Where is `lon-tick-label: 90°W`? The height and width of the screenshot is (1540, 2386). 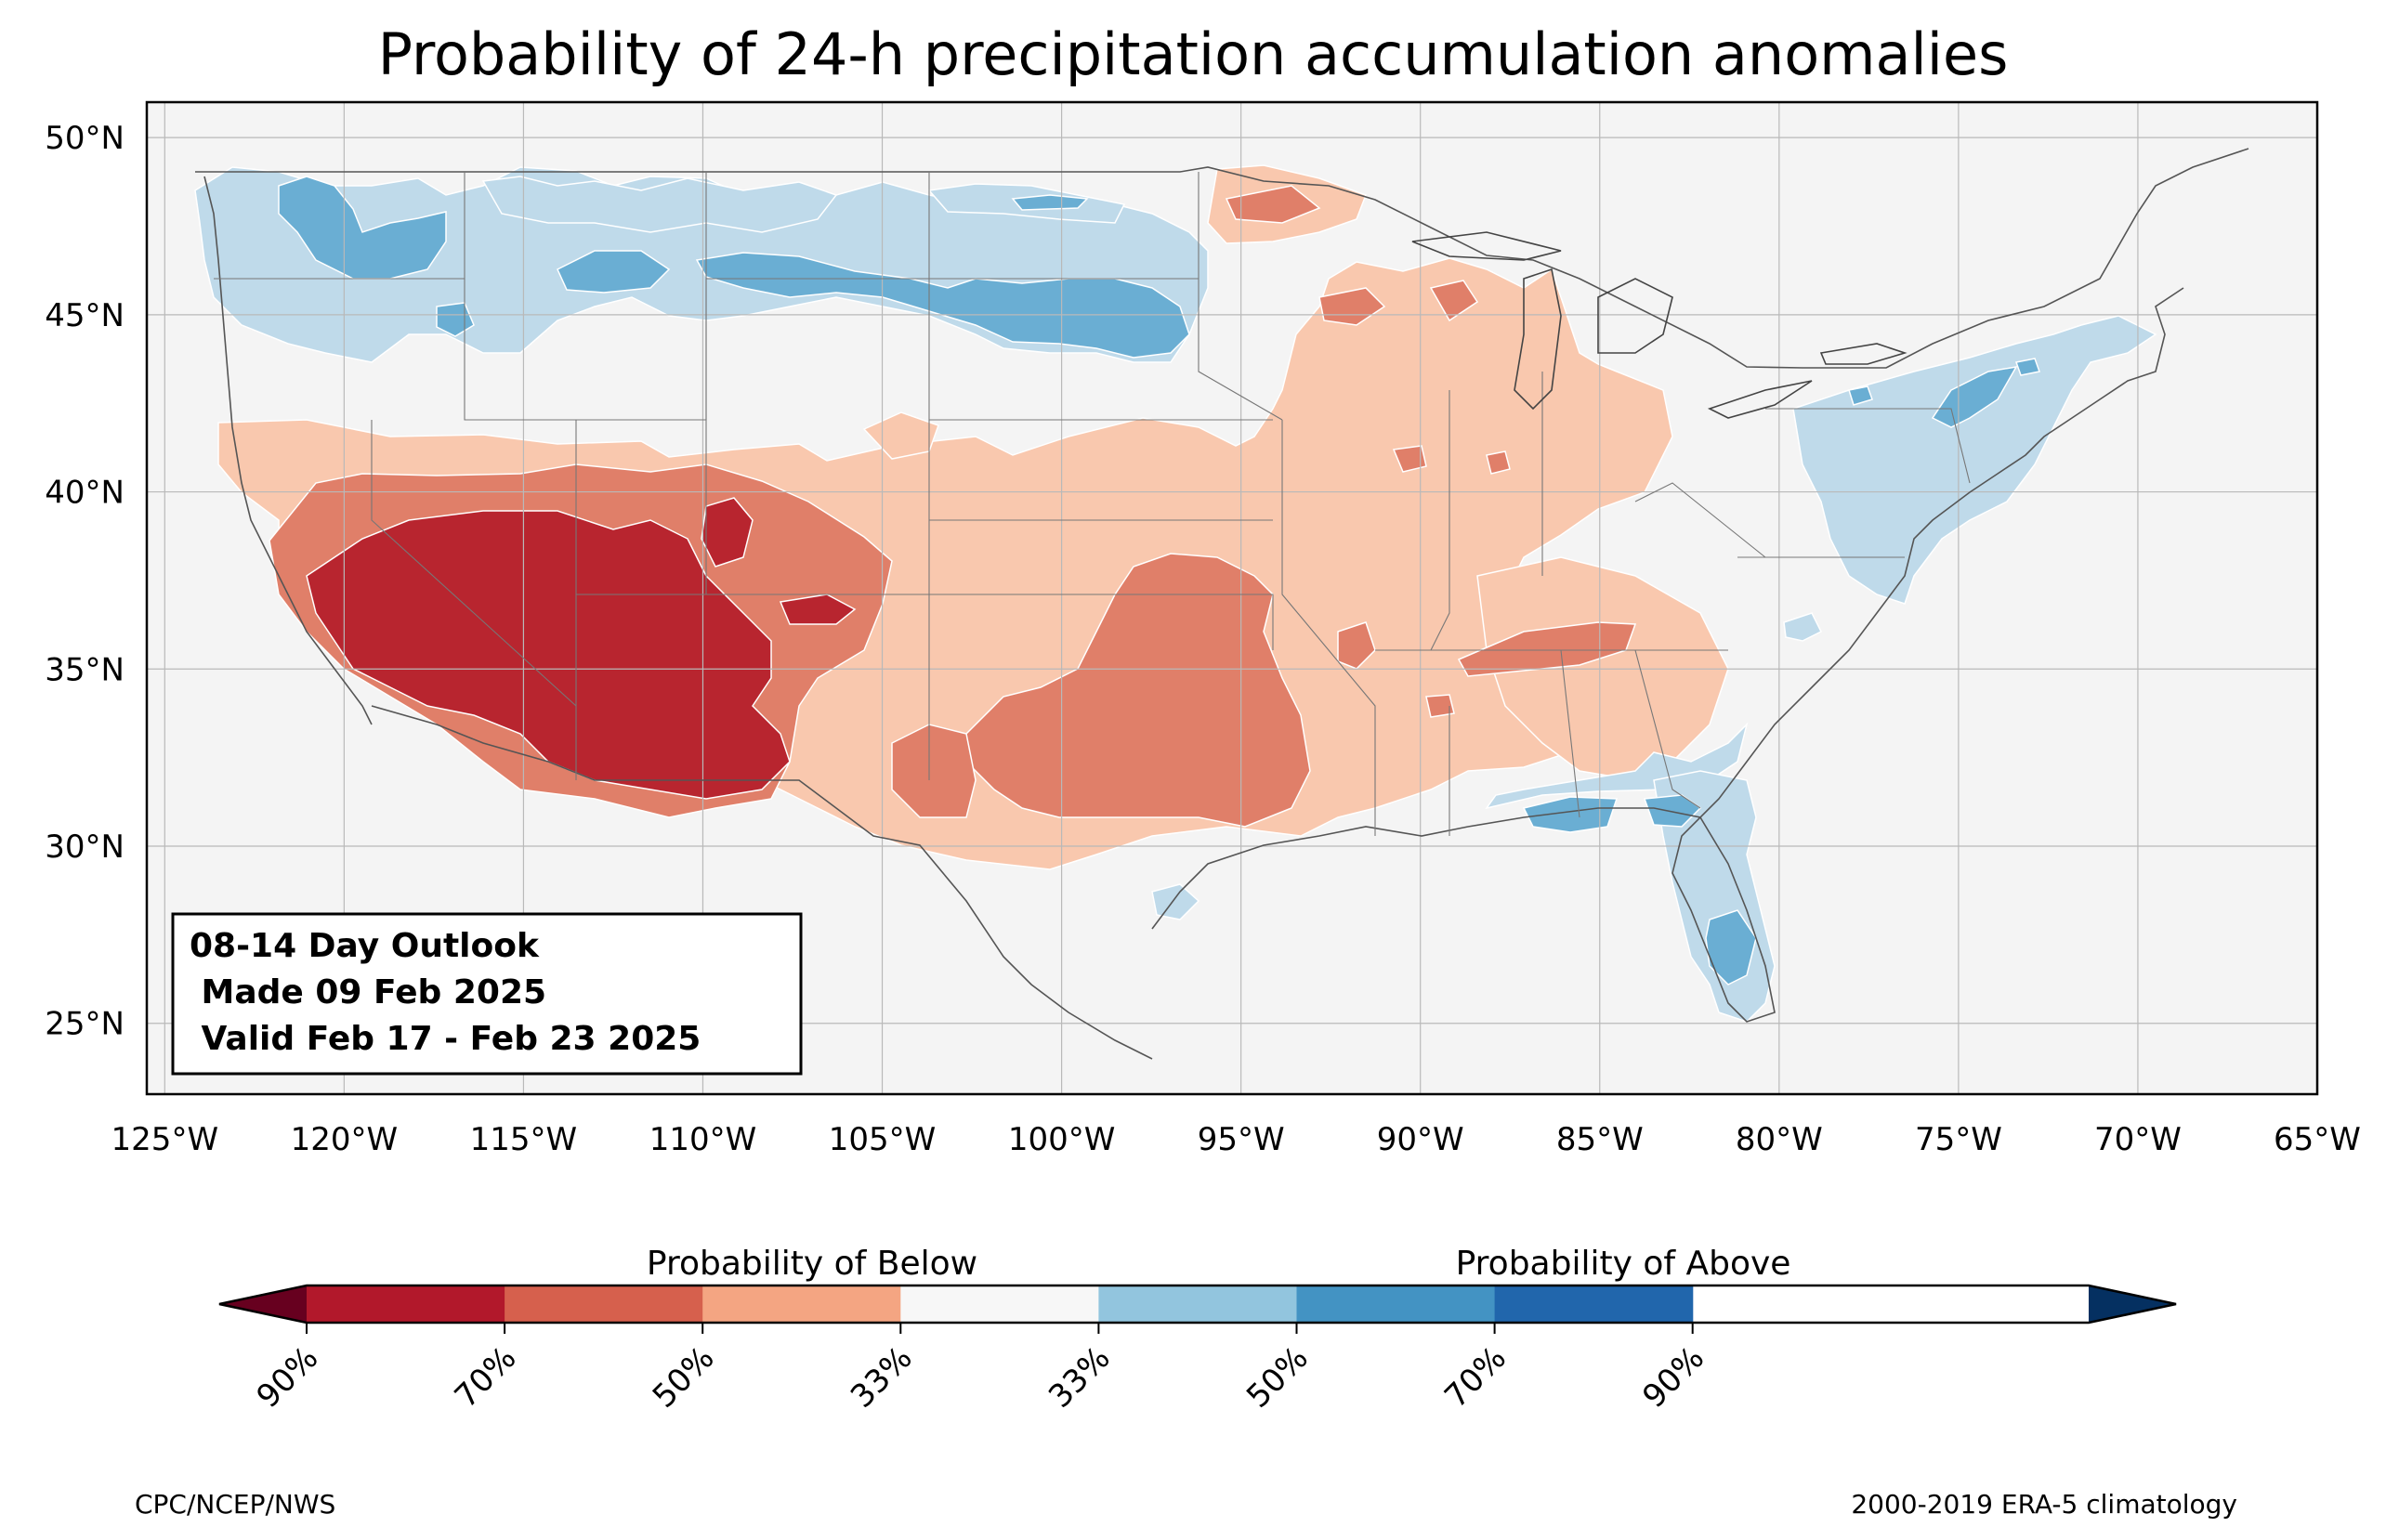 lon-tick-label: 90°W is located at coordinates (1420, 1139).